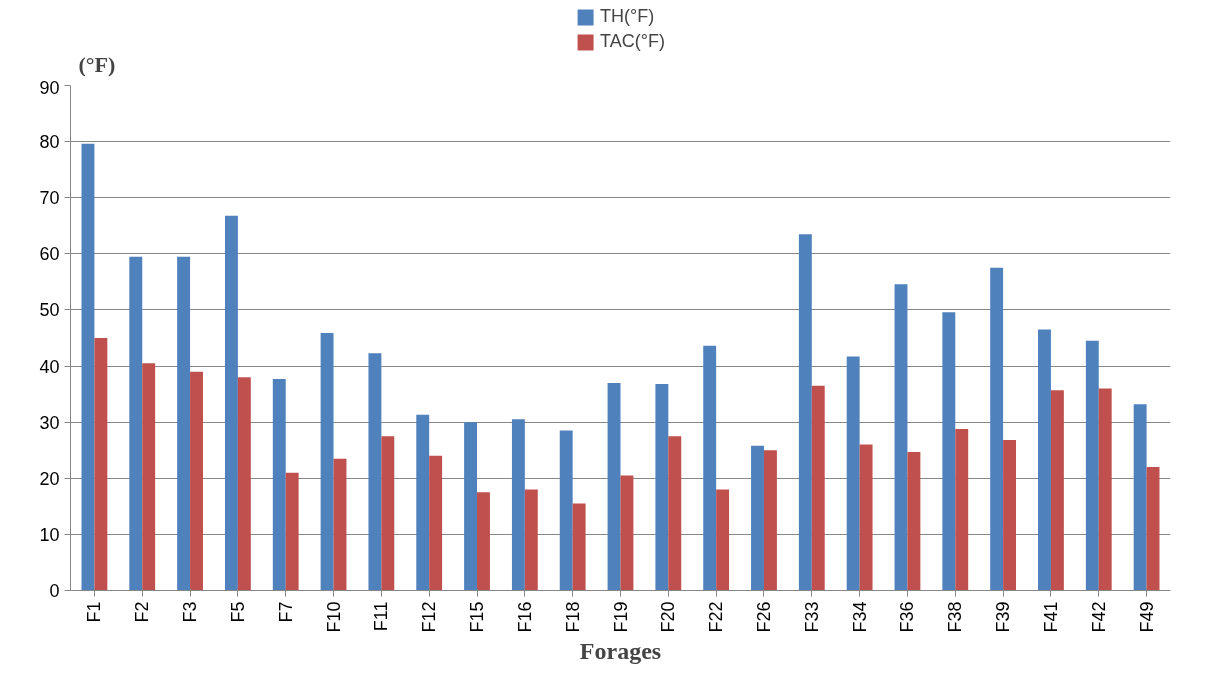 This screenshot has width=1215, height=698. Describe the element at coordinates (49, 366) in the screenshot. I see `y-tick-label: 40` at that location.